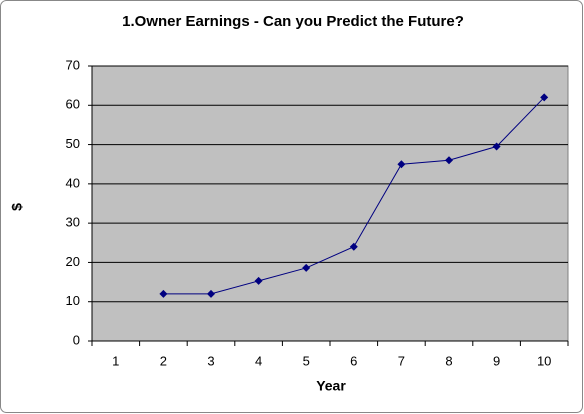 This screenshot has width=584, height=414. I want to click on x-tick-label: 1, so click(115, 360).